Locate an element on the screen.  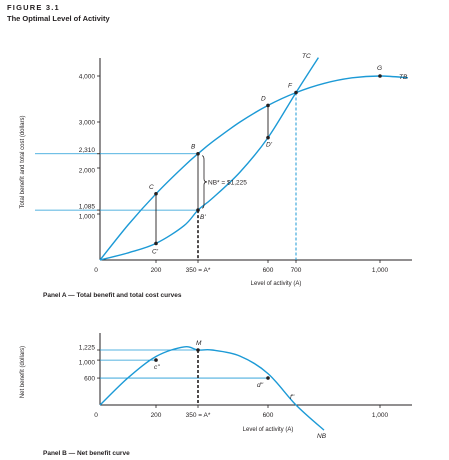
point-c is located at coordinates (156, 193).